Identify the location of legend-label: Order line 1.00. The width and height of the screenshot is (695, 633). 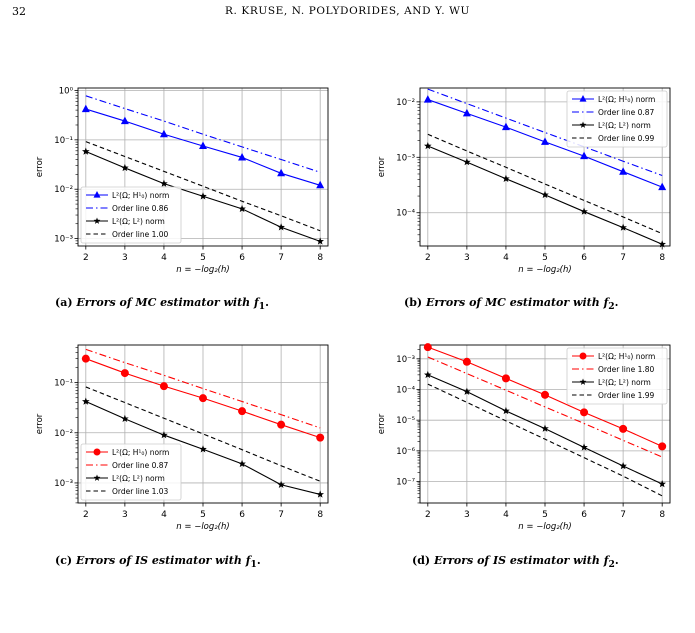
(140, 234).